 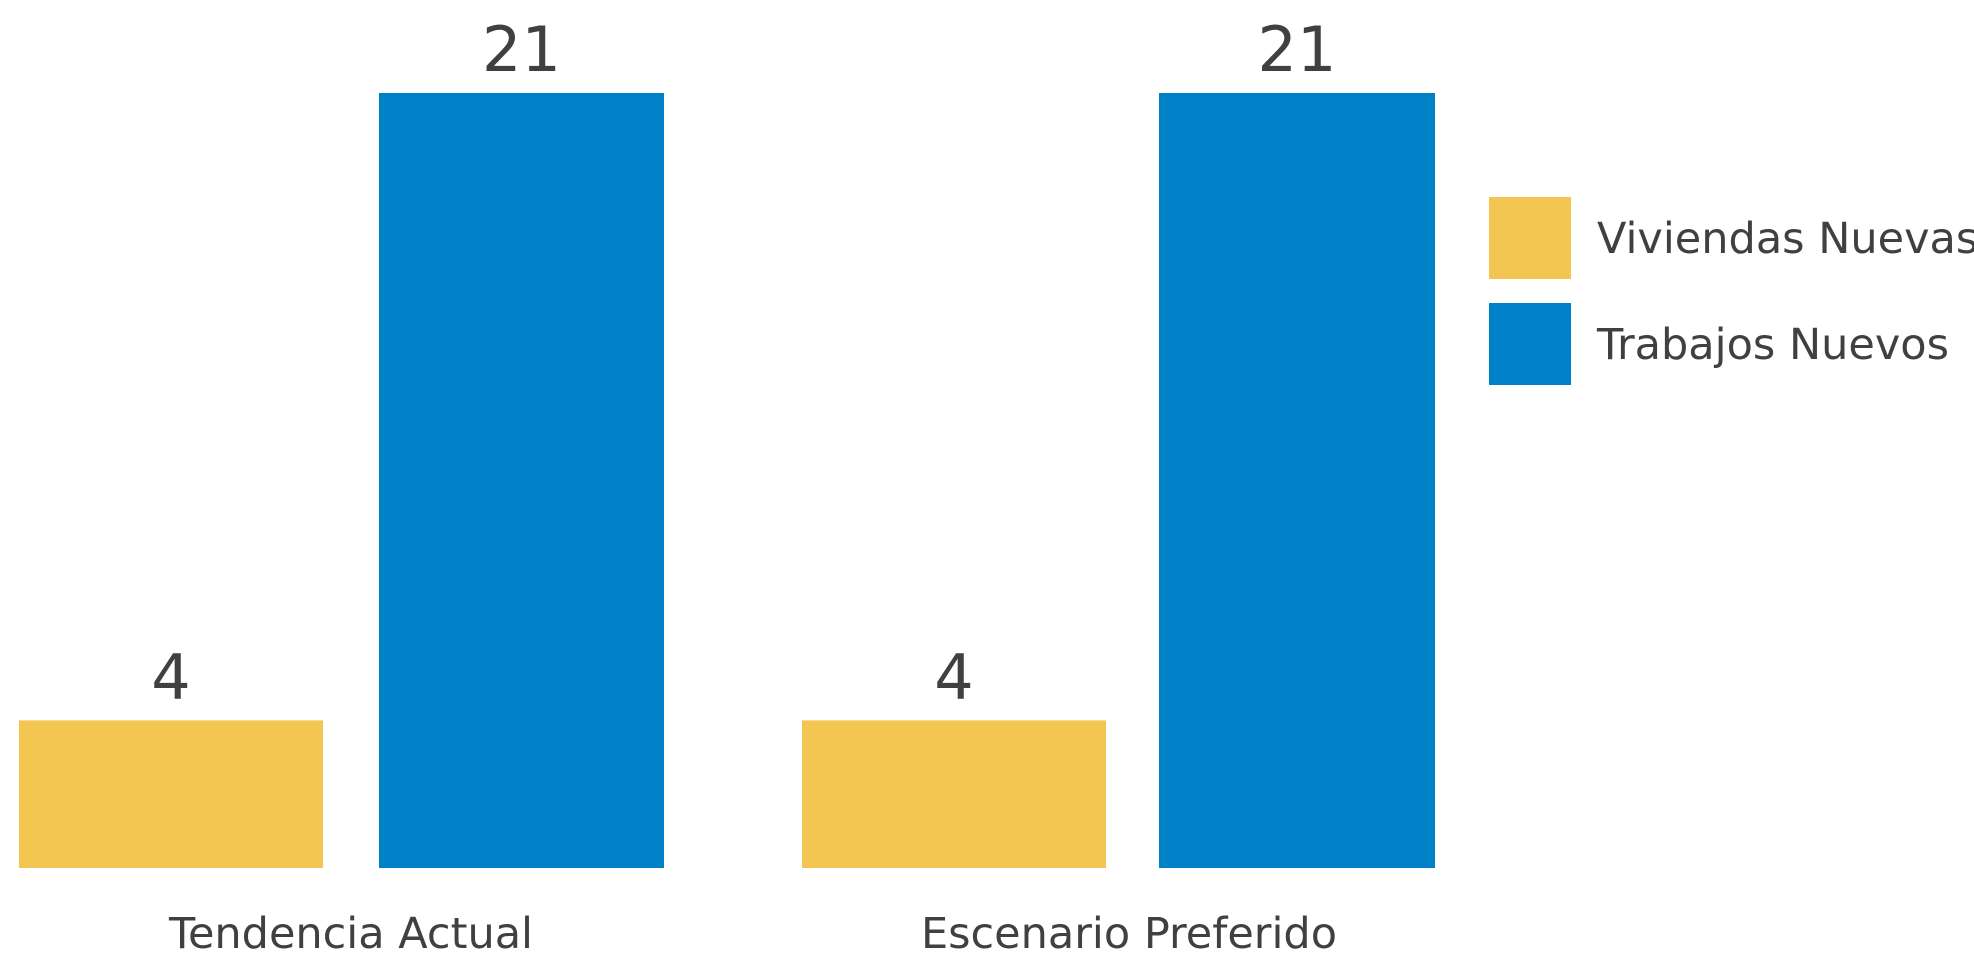 What do you see at coordinates (1772, 345) in the screenshot?
I see `legend-label-trabajos-nuevos: Trabajos Nuevos` at bounding box center [1772, 345].